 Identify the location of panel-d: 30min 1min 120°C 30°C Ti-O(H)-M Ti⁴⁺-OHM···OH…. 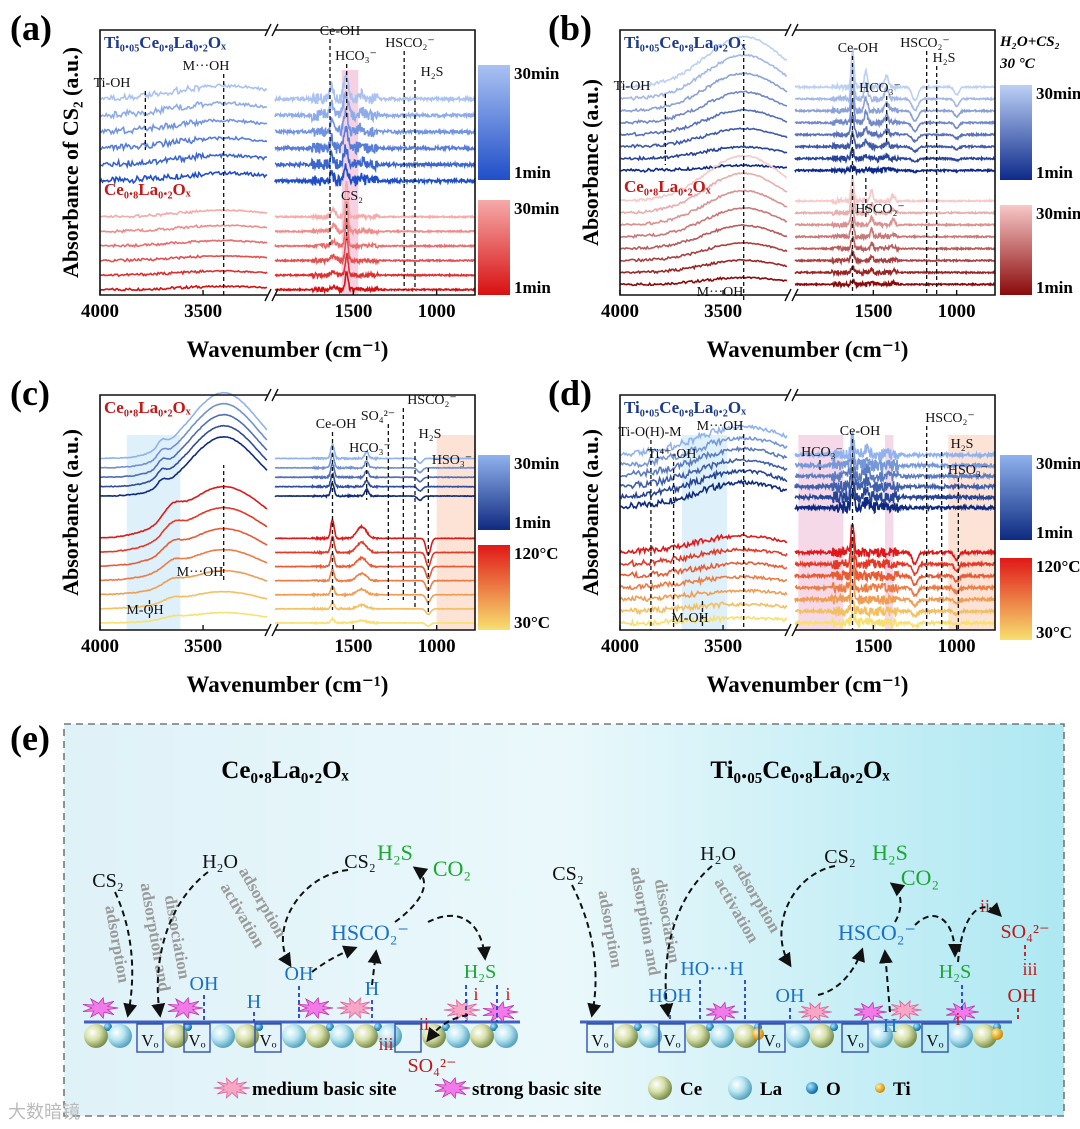
(814, 535).